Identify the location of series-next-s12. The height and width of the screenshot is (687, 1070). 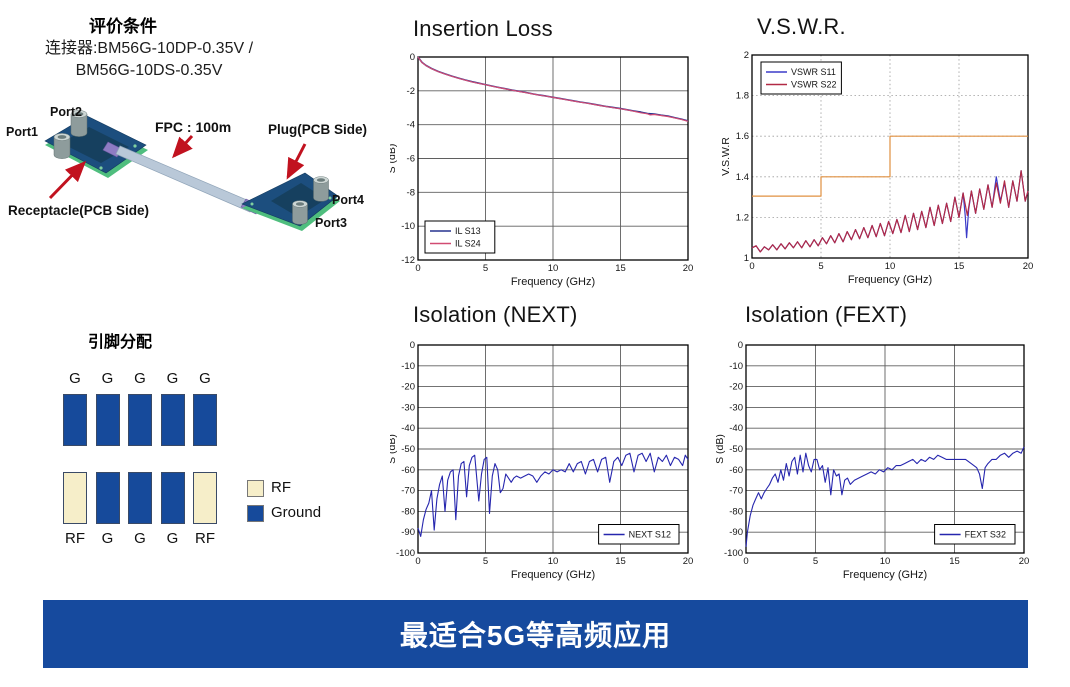
(553, 494).